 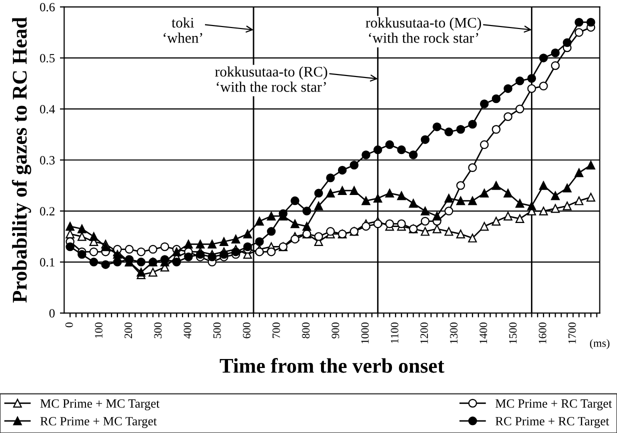 I want to click on y-tick-label: 0.2, so click(x=47, y=211).